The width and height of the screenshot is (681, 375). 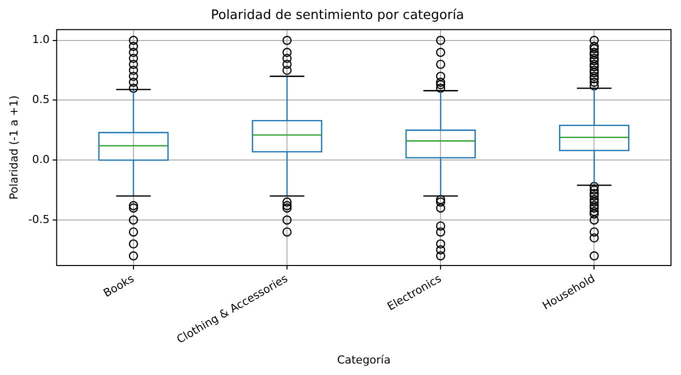 What do you see at coordinates (13, 148) in the screenshot?
I see `y-axis-title: Polaridad (-1 a +1)` at bounding box center [13, 148].